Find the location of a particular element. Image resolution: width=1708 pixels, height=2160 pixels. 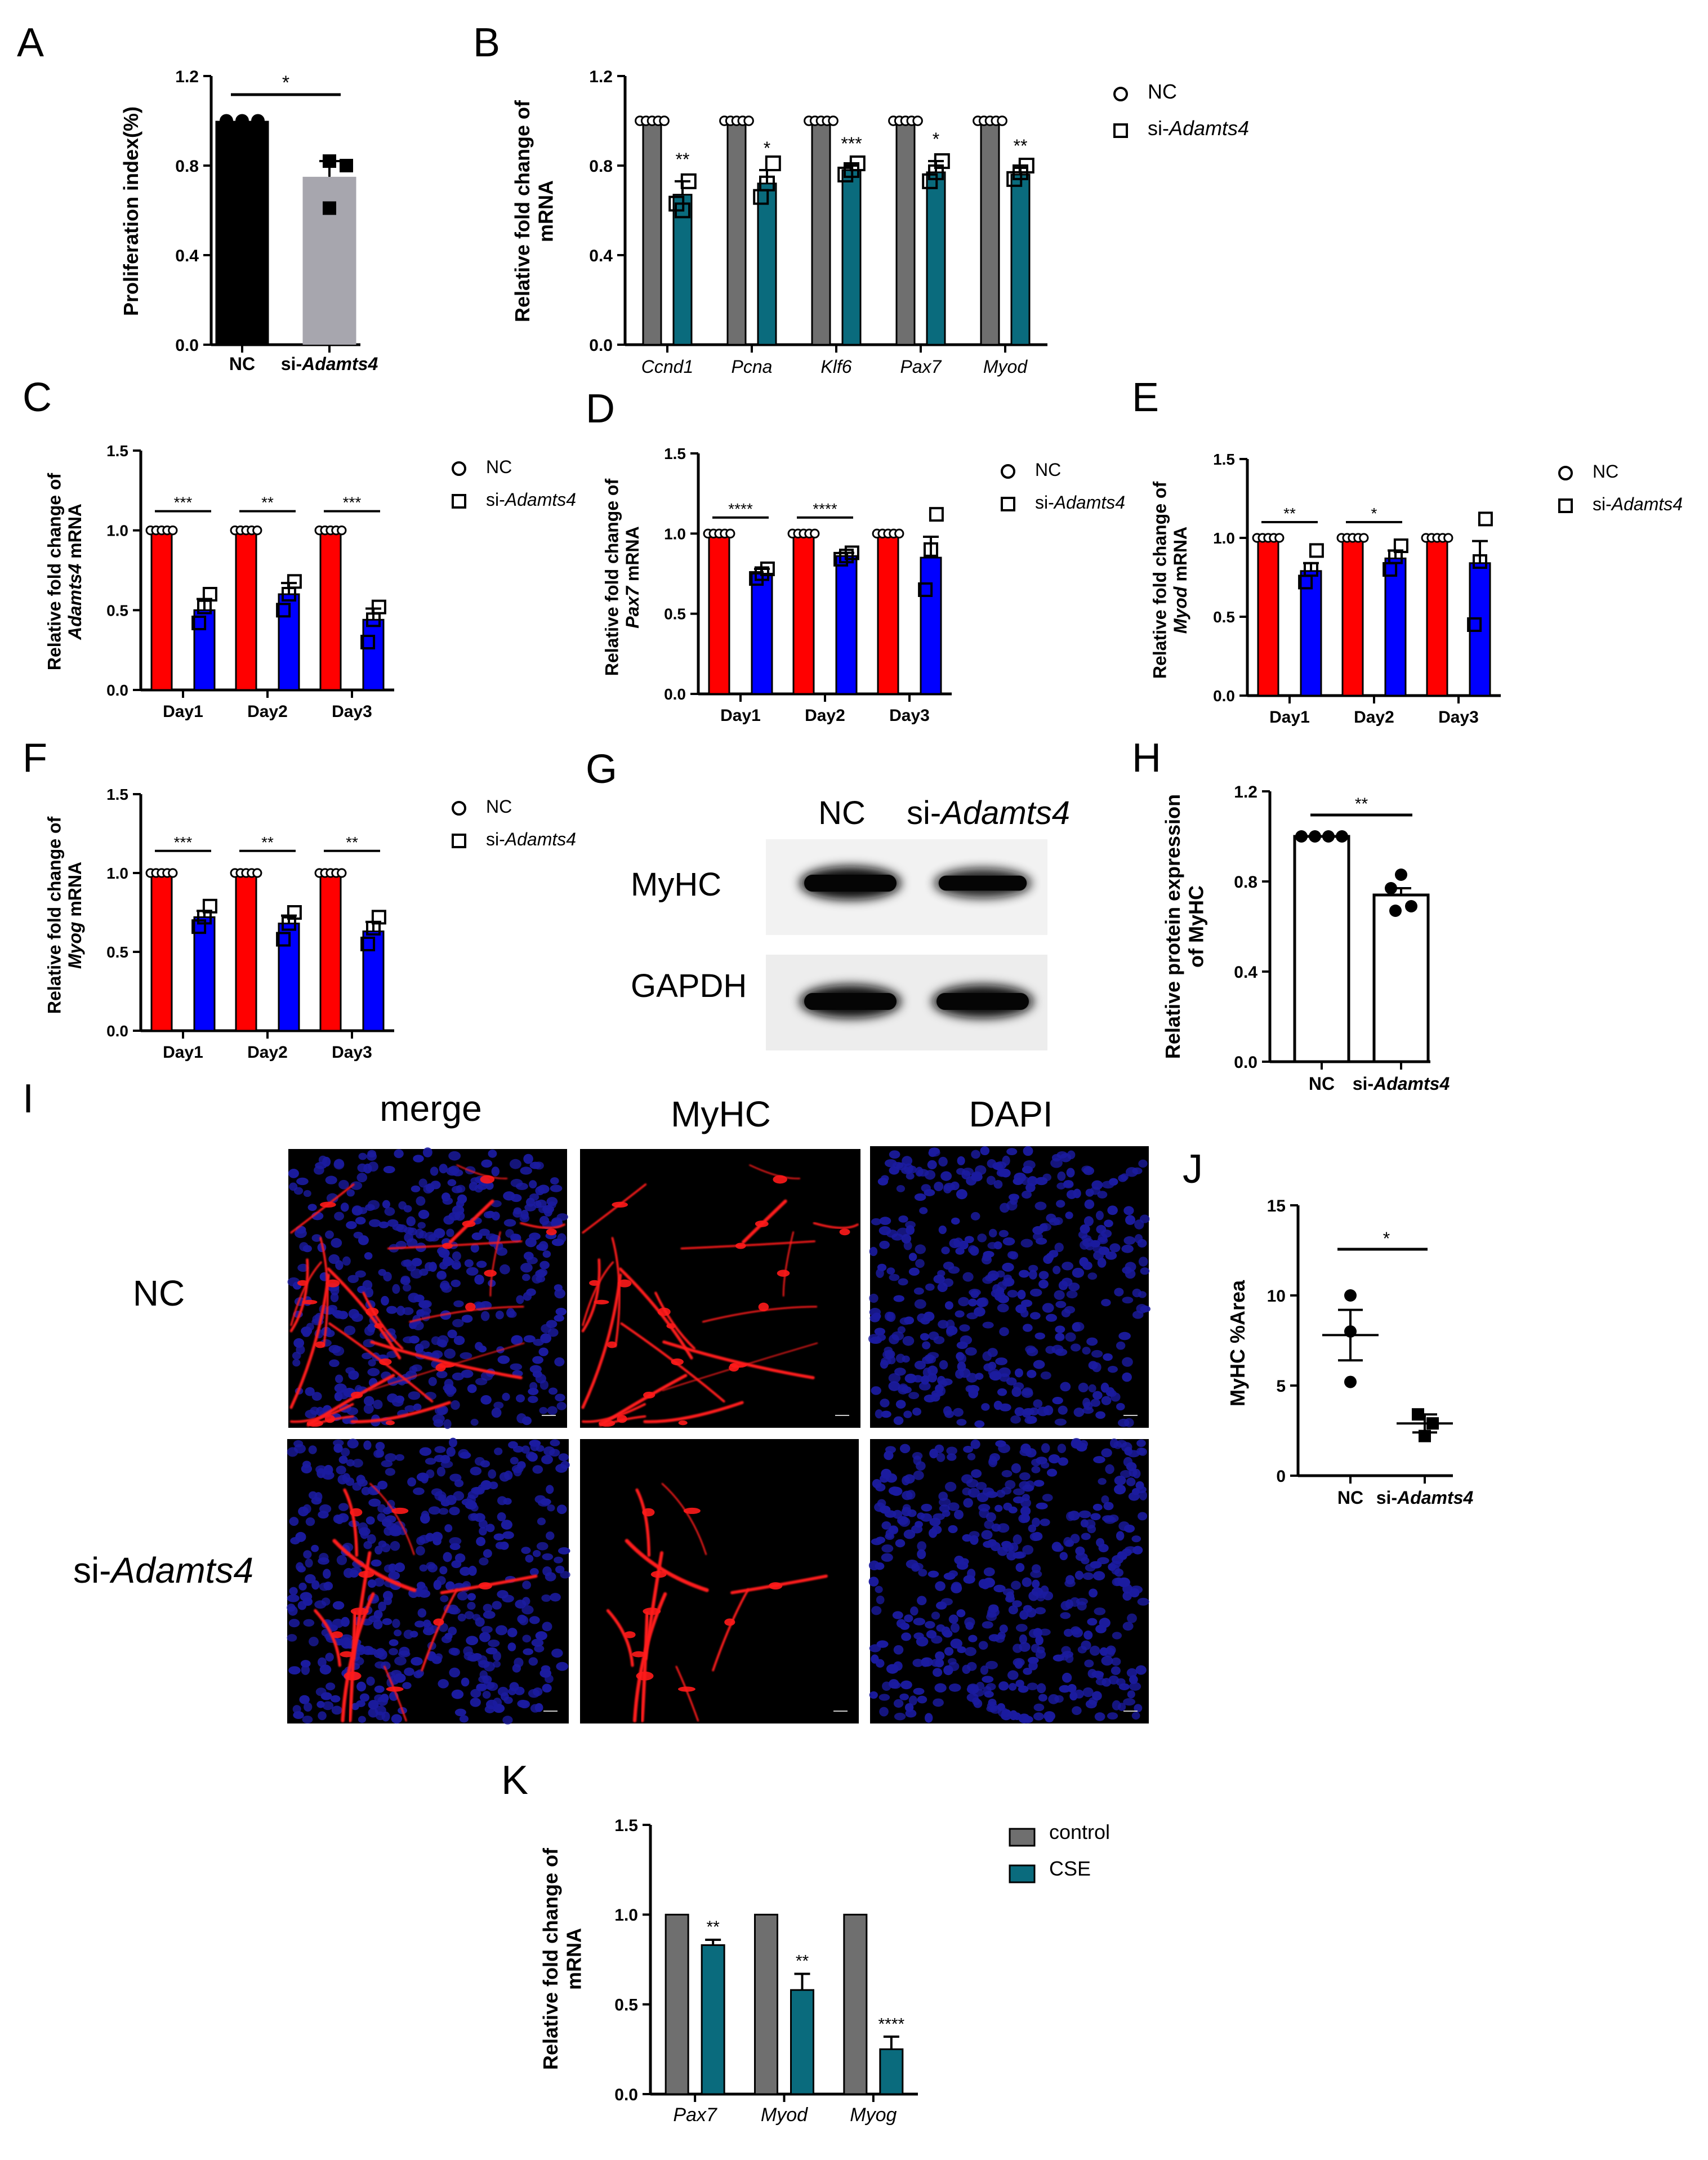

x-tick-label: Day1 is located at coordinates (183, 1052).